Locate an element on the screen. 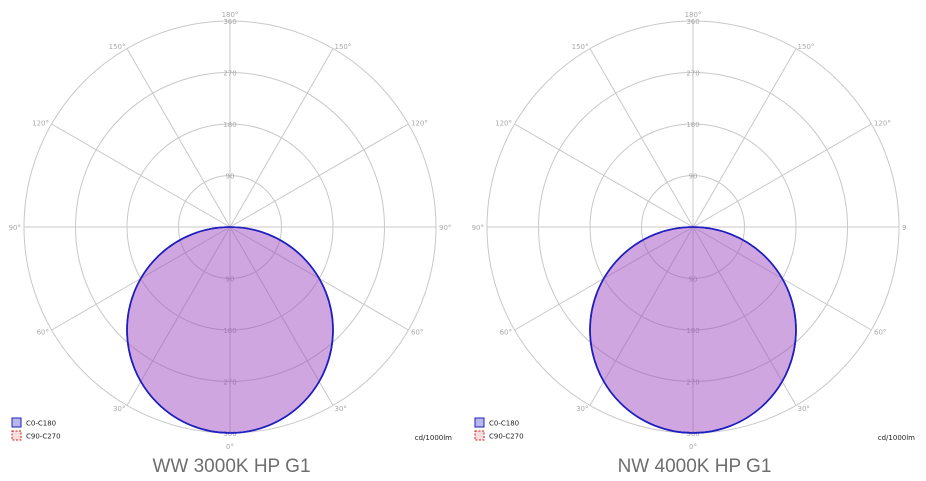 This screenshot has height=481, width=926. chart-caption: NW 4000K HP G1 is located at coordinates (694, 466).